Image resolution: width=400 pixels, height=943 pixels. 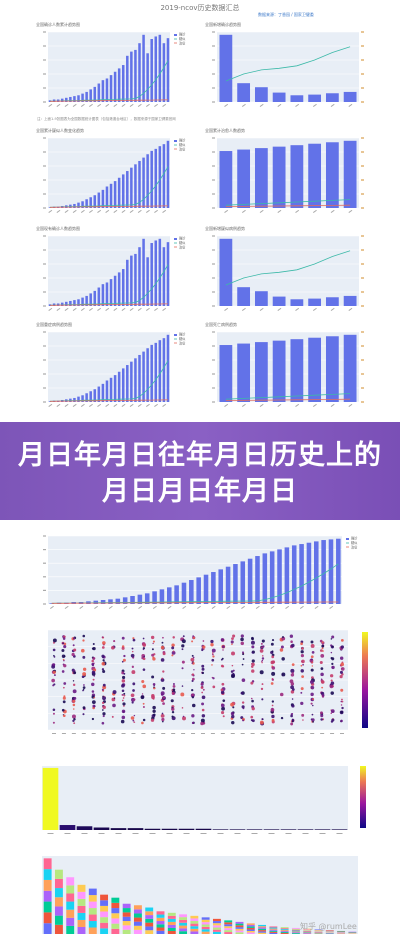 What do you see at coordinates (285, 68) in the screenshot?
I see `chart-panel: 全国新增确诊趋势图` at bounding box center [285, 68].